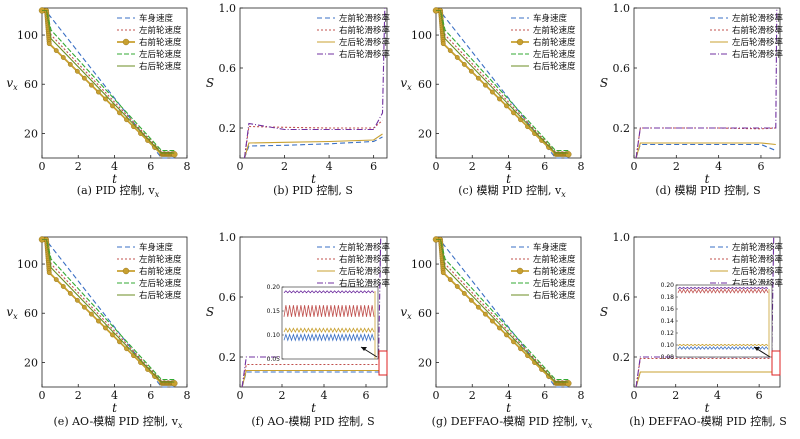 The image size is (800, 439). What do you see at coordinates (757, 349) in the screenshot?
I see `zoom-arrowhead` at bounding box center [757, 349].